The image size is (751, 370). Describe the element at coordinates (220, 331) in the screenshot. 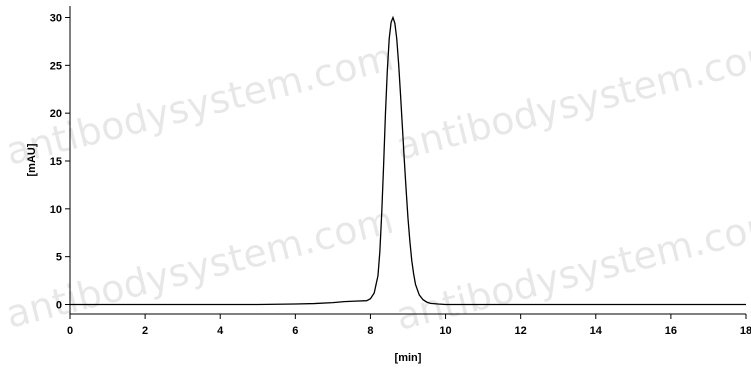

I see `x-tick-label: 4` at that location.